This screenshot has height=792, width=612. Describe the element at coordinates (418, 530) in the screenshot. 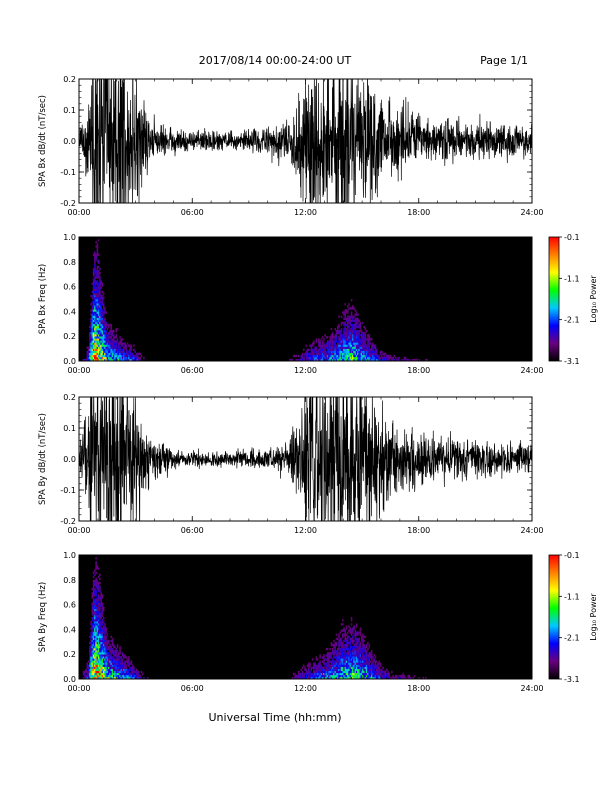

I see `x-tick-label: 18:00` at that location.